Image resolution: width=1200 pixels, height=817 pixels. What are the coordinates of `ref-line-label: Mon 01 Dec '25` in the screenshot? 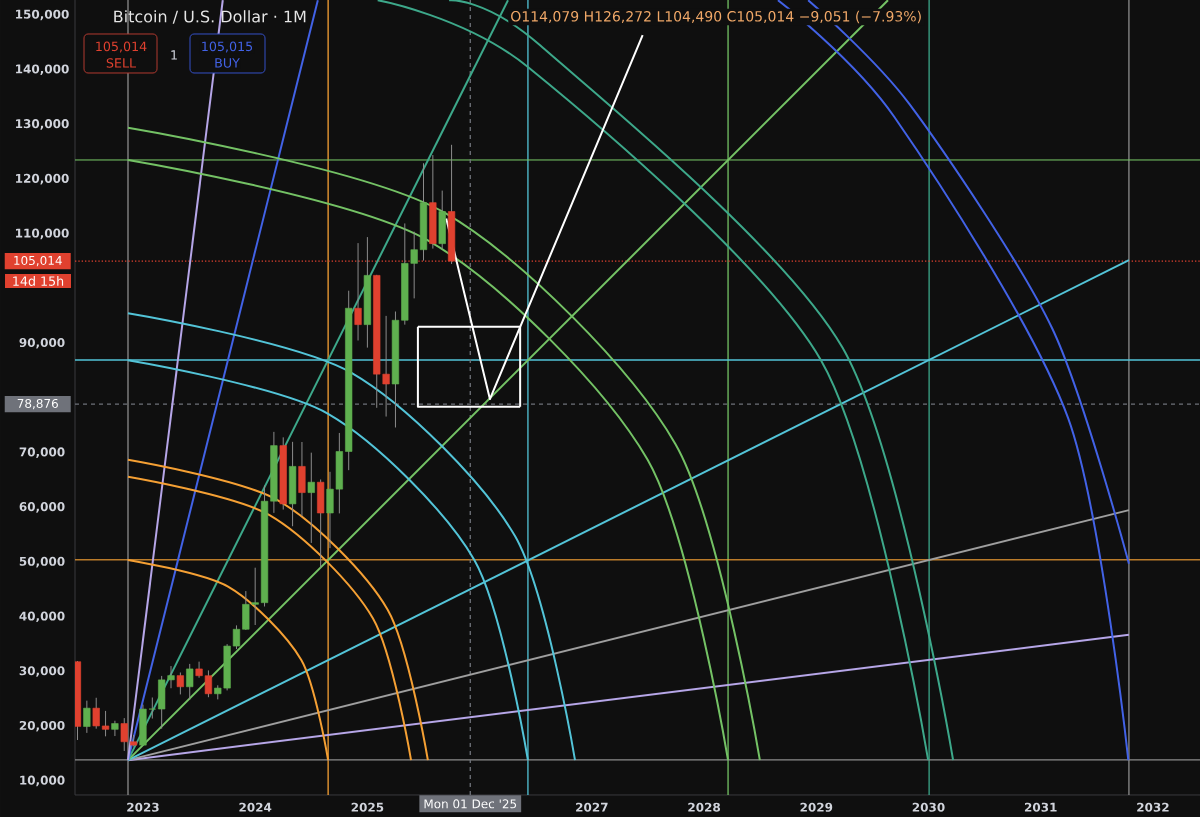 It's located at (470, 804).